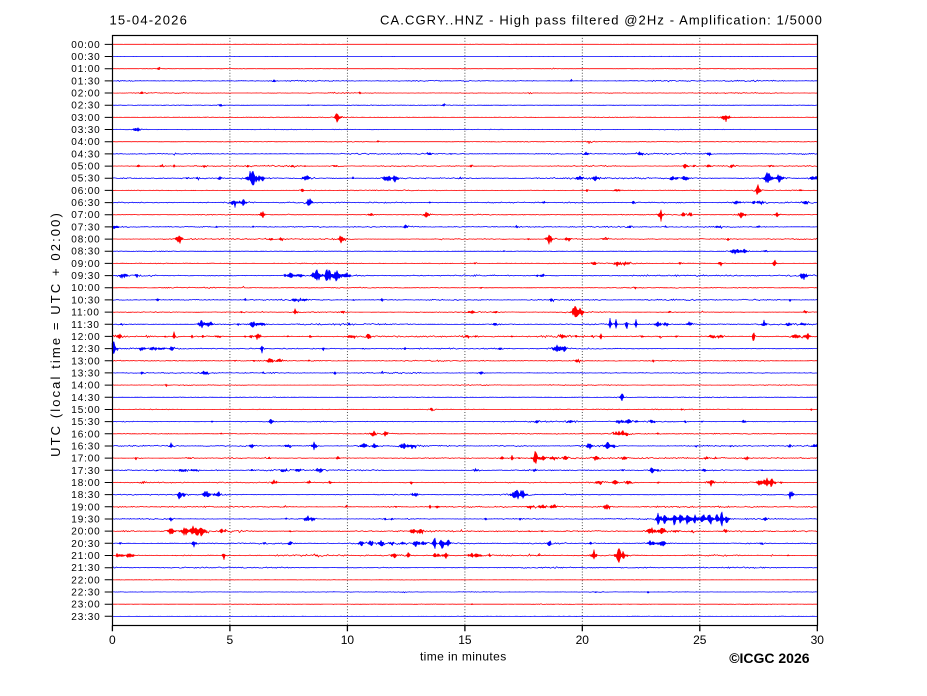 Image resolution: width=927 pixels, height=696 pixels. Describe the element at coordinates (112, 640) in the screenshot. I see `svg-text: 0` at that location.